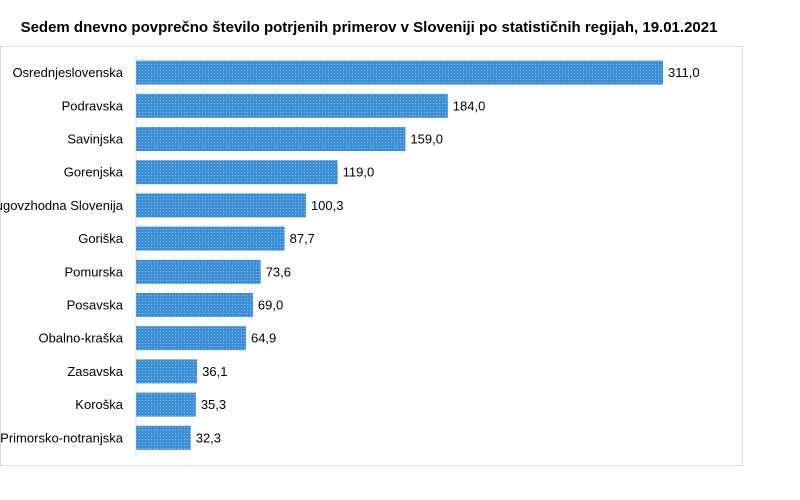  Describe the element at coordinates (214, 371) in the screenshot. I see `value-label: 36,1` at that location.